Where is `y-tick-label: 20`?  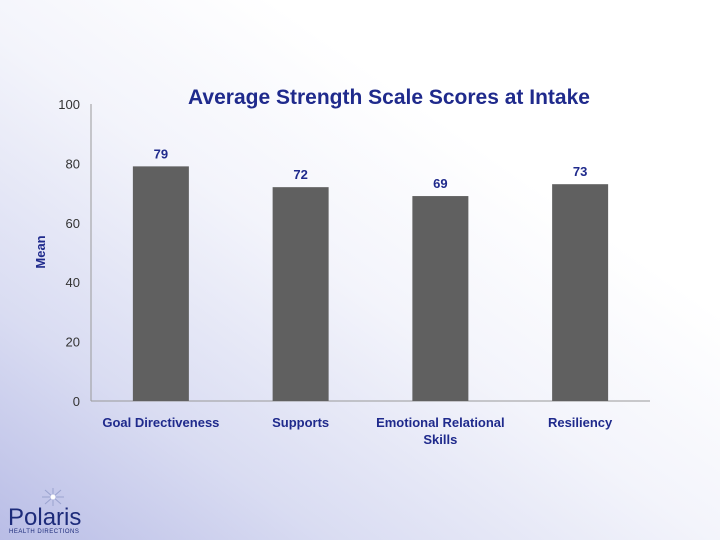
y-tick-label: 20 is located at coordinates (73, 342).